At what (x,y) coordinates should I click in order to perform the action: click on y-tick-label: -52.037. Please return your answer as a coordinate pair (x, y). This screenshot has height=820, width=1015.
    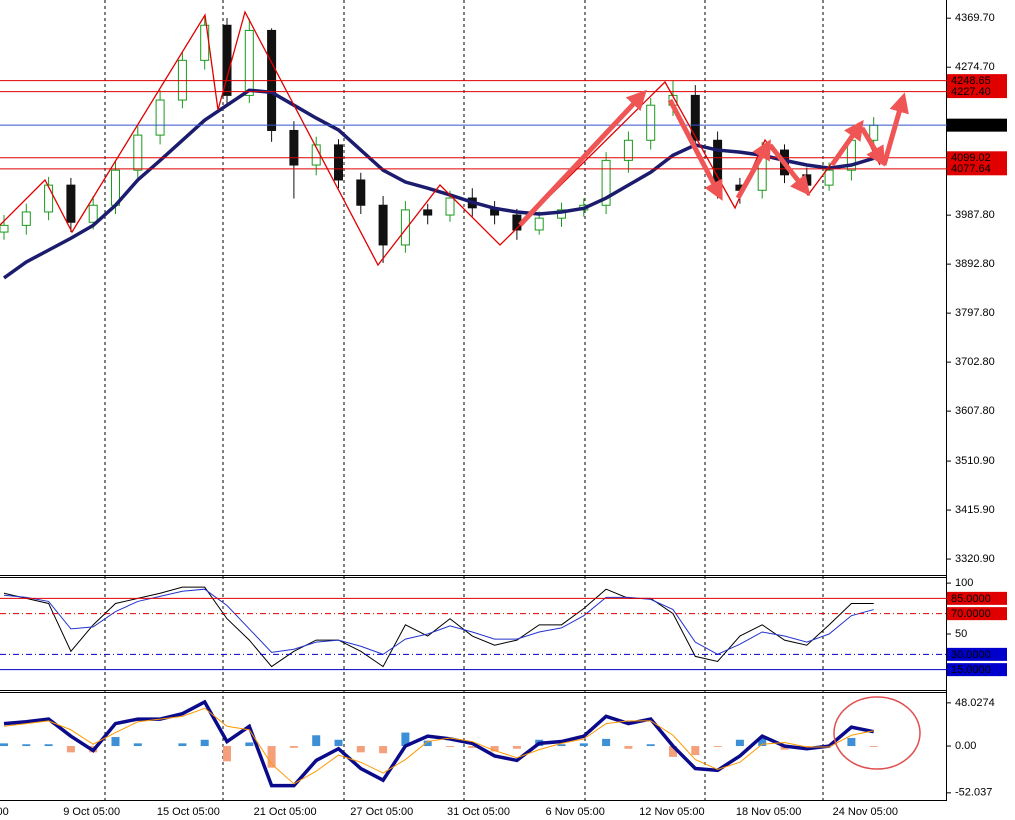
    Looking at the image, I should click on (973, 793).